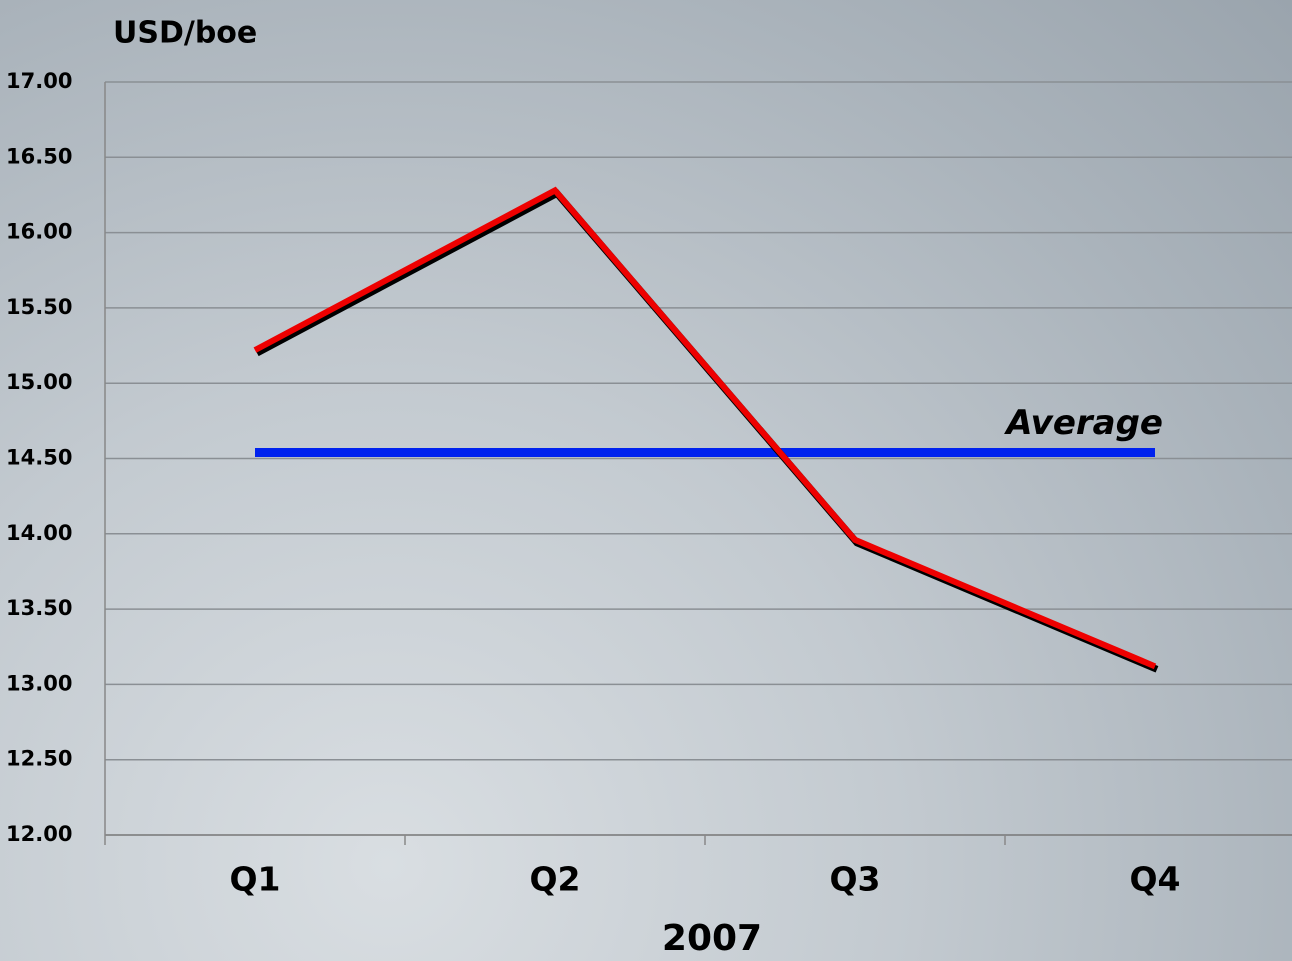 The width and height of the screenshot is (1292, 961). Describe the element at coordinates (1154, 879) in the screenshot. I see `x-tick-label: Q4` at that location.